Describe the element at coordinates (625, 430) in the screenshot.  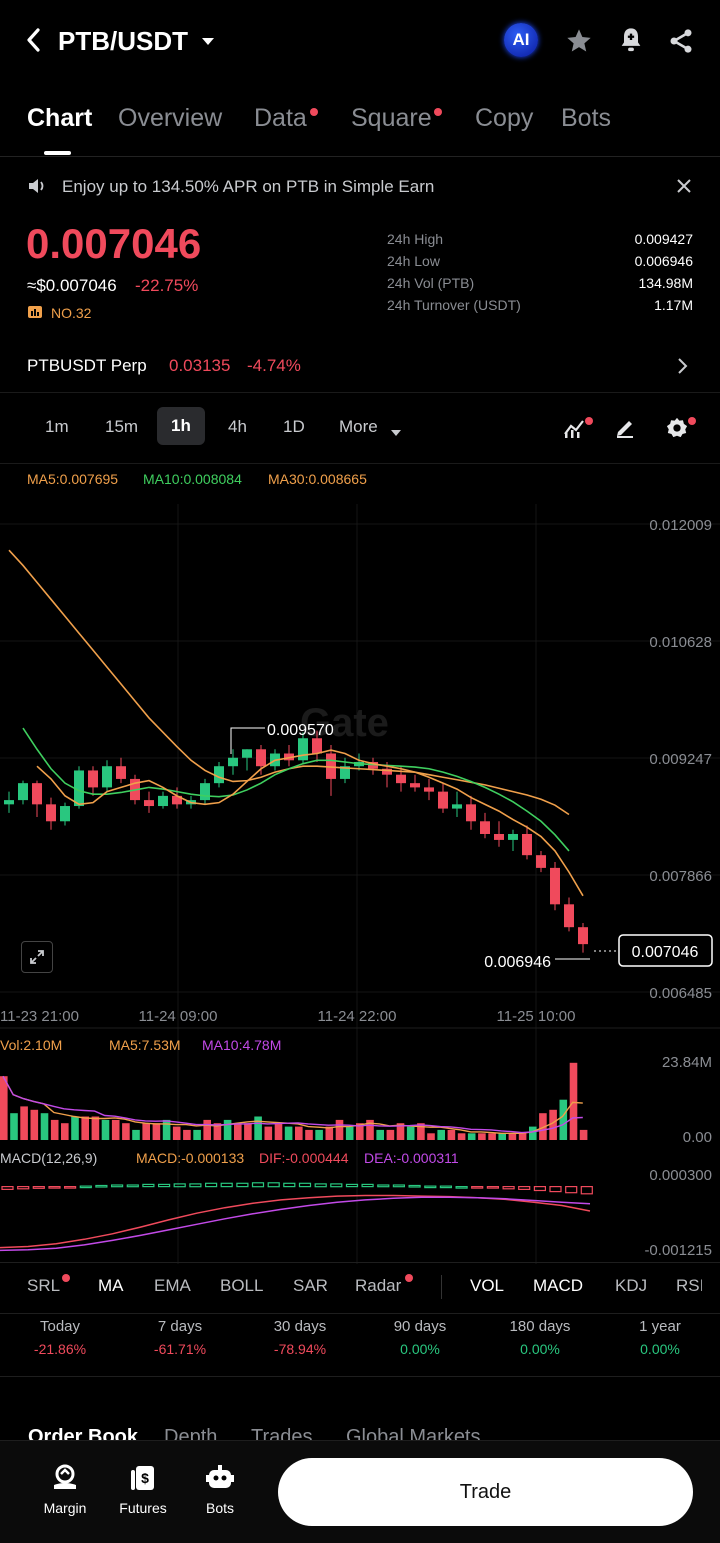
I see `draw-icon` at that location.